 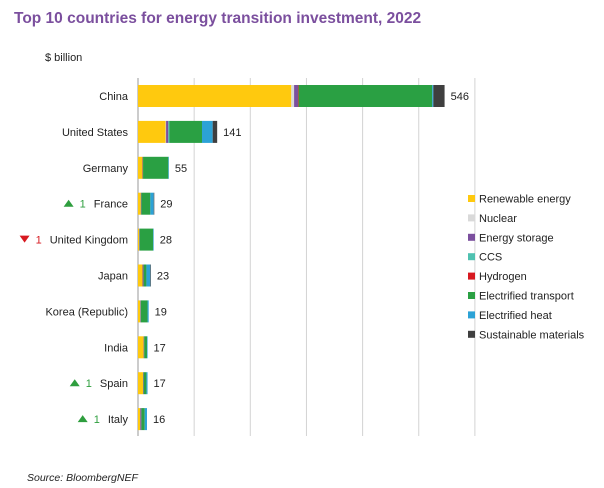 What do you see at coordinates (503, 277) in the screenshot?
I see `legend-label: Hydrogen` at bounding box center [503, 277].